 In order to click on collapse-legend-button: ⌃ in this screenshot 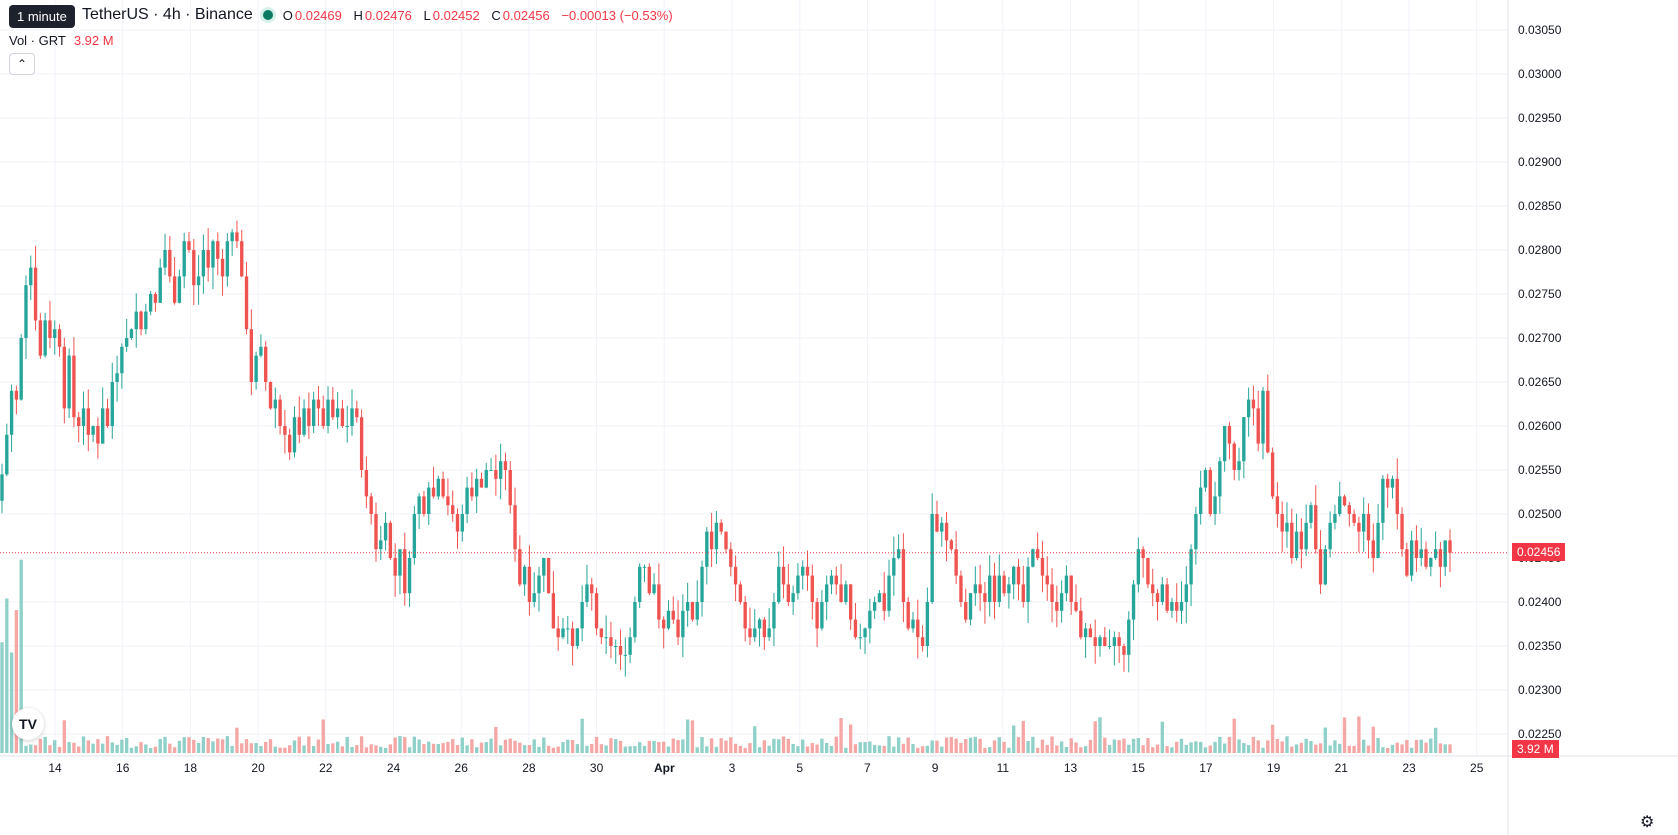, I will do `click(22, 64)`.